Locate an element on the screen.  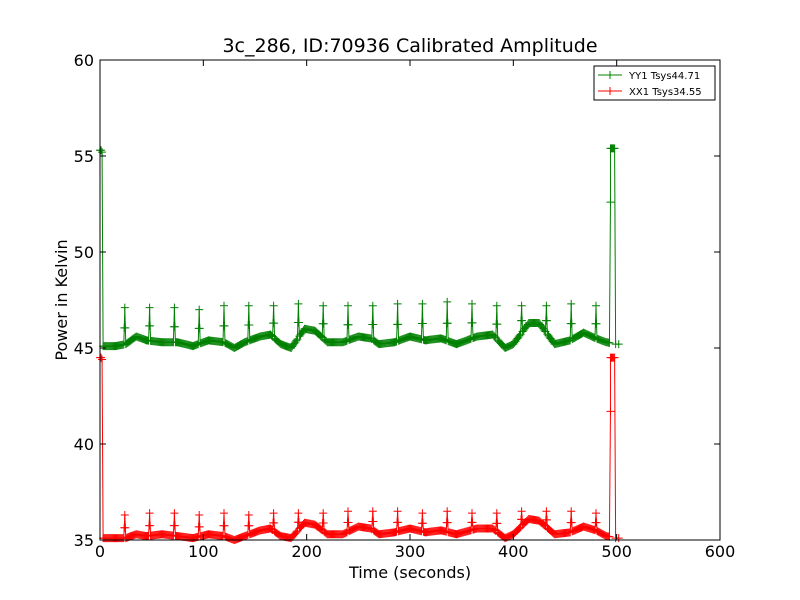
y-tick-label: 60 is located at coordinates (84, 60).